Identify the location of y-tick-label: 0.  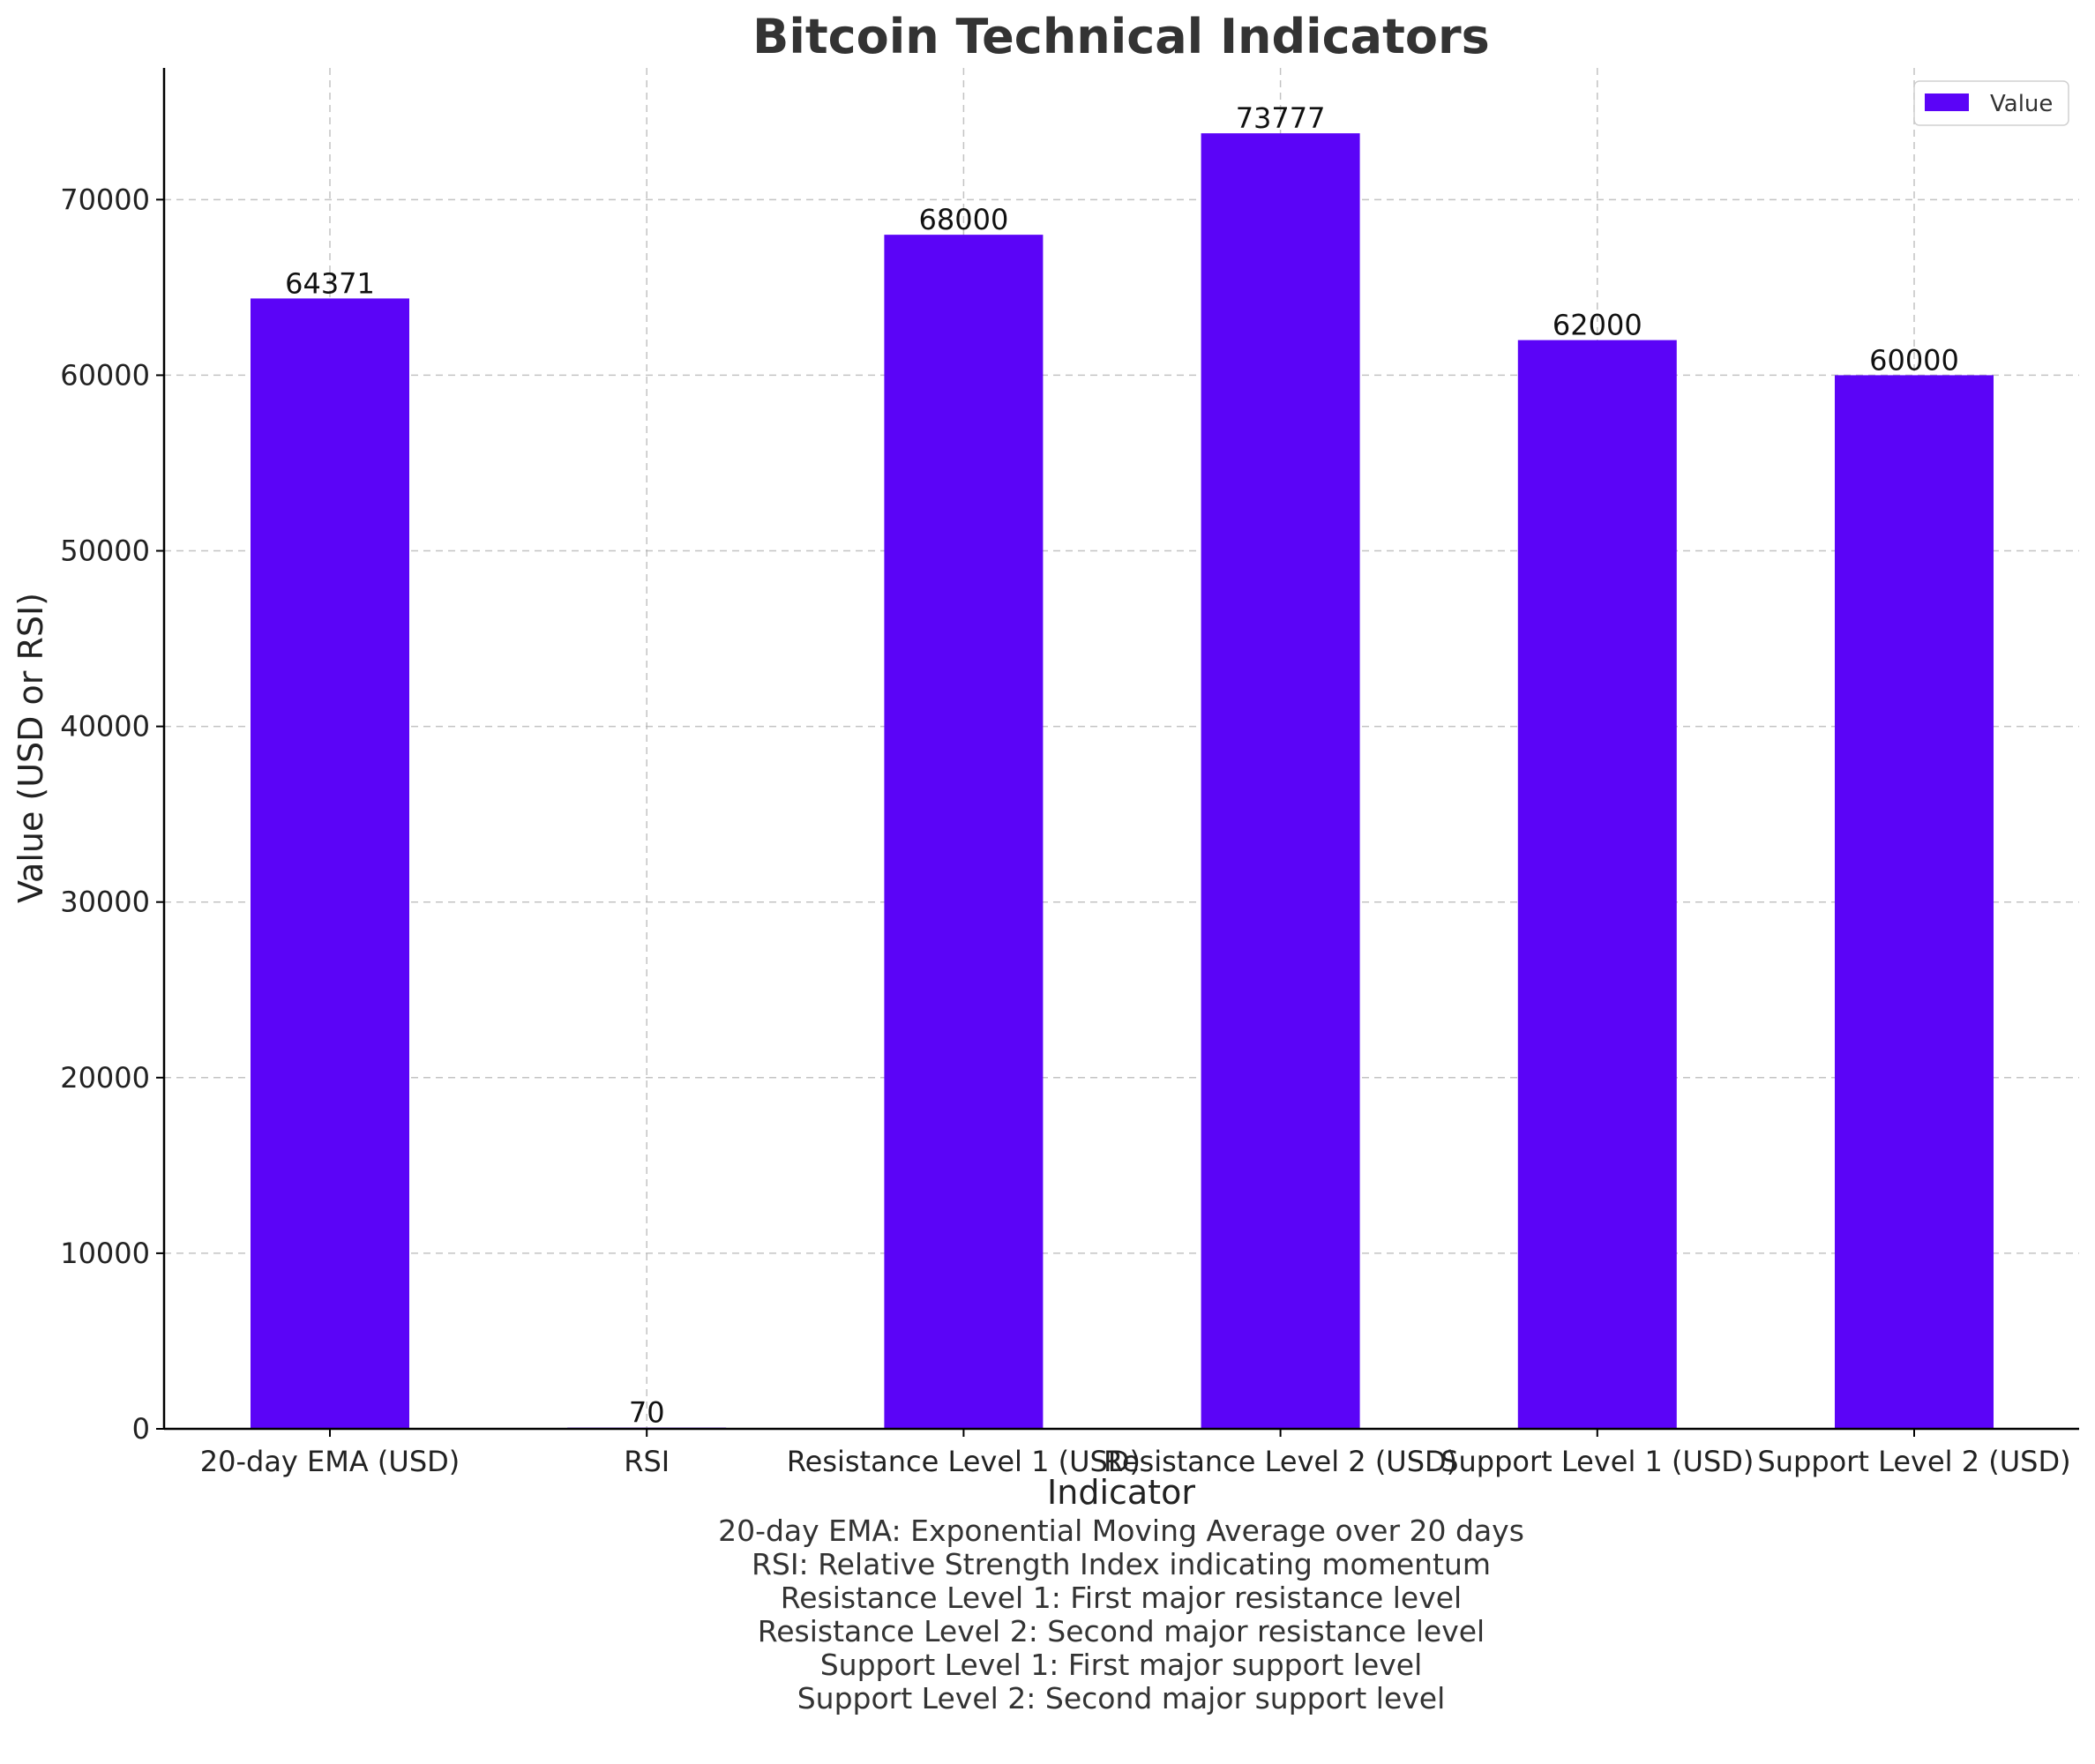
(141, 1429).